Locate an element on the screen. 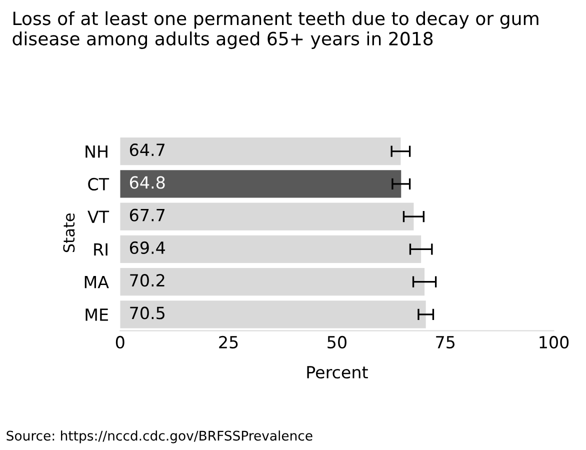 The height and width of the screenshot is (450, 586). x-tick-label: 0 is located at coordinates (120, 342).